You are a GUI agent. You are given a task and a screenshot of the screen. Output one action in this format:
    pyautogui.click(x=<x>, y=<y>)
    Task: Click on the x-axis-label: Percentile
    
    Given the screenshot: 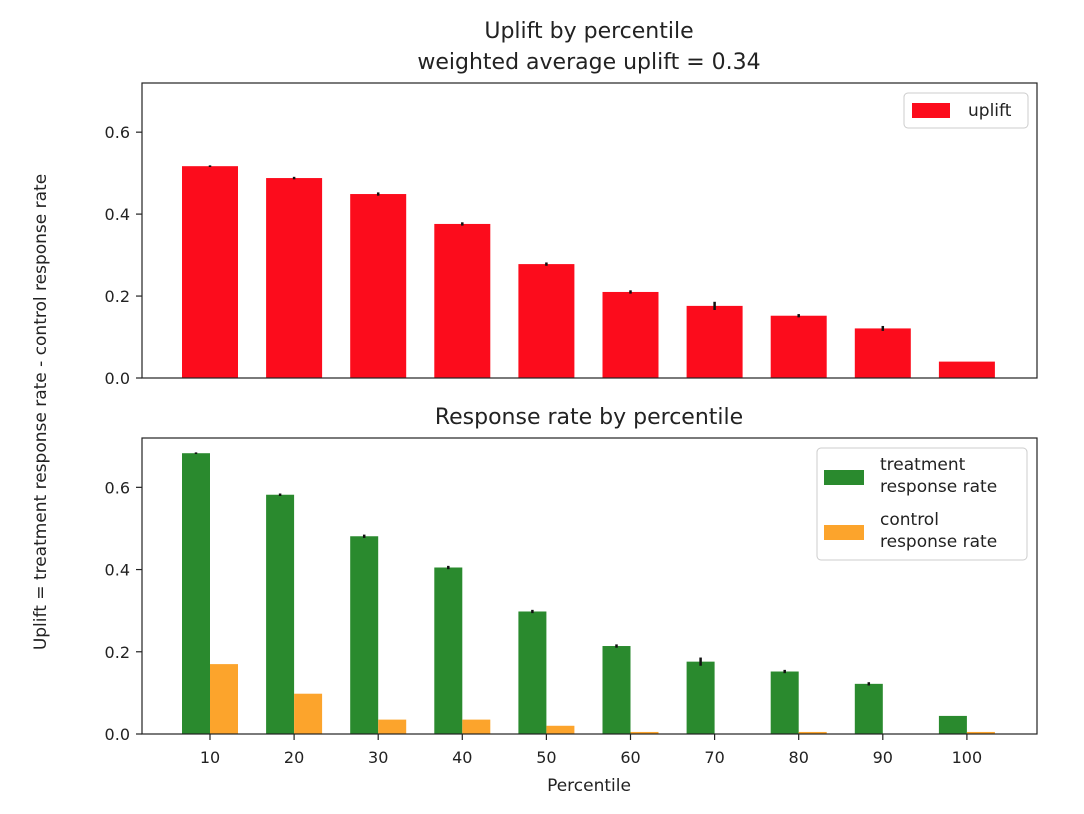 What is the action you would take?
    pyautogui.click(x=589, y=786)
    